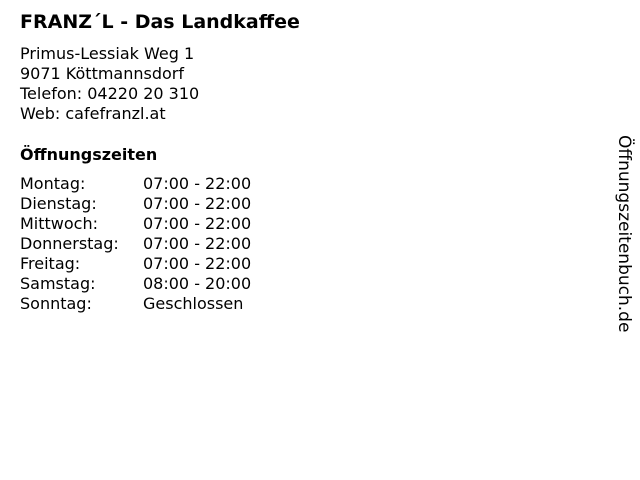 This screenshot has height=480, width=640. I want to click on website: Web: cafefranzl.at, so click(93, 113).